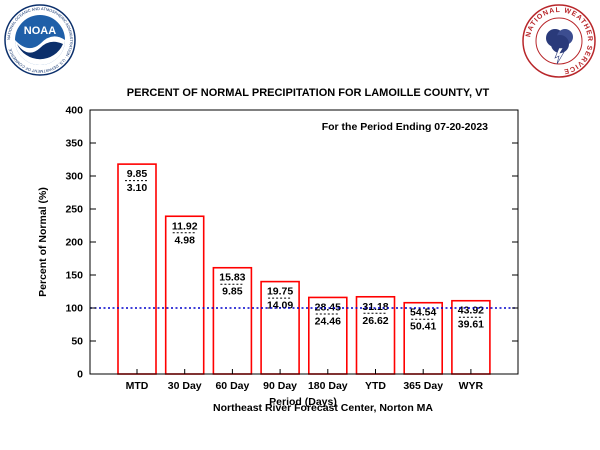 This screenshot has height=450, width=600. Describe the element at coordinates (74, 210) in the screenshot. I see `y-tick-label: 250` at that location.